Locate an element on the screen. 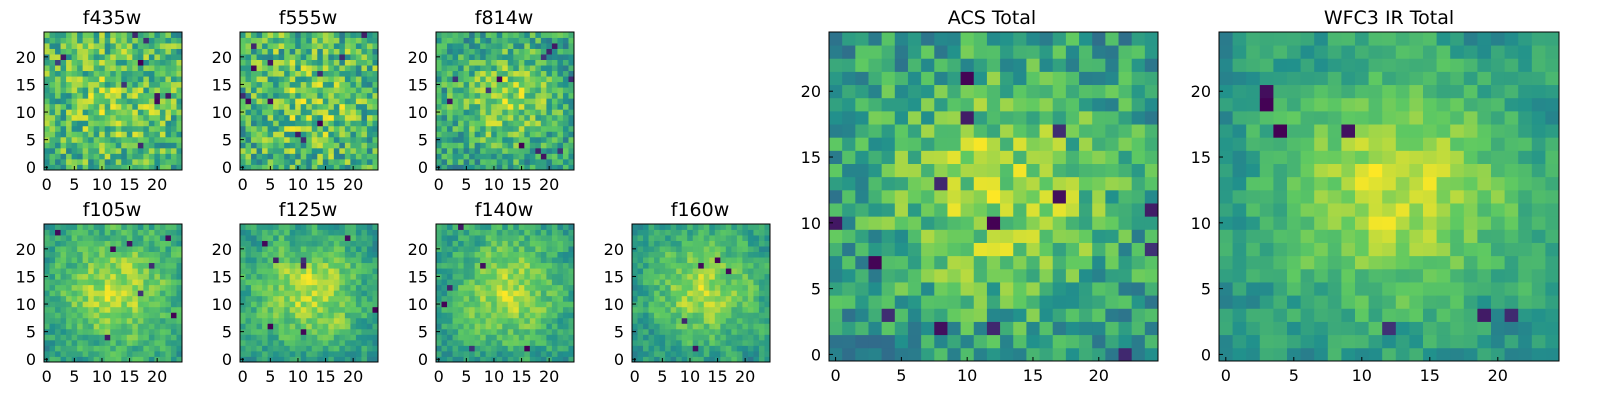  x-tick-label: 20 is located at coordinates (353, 376).